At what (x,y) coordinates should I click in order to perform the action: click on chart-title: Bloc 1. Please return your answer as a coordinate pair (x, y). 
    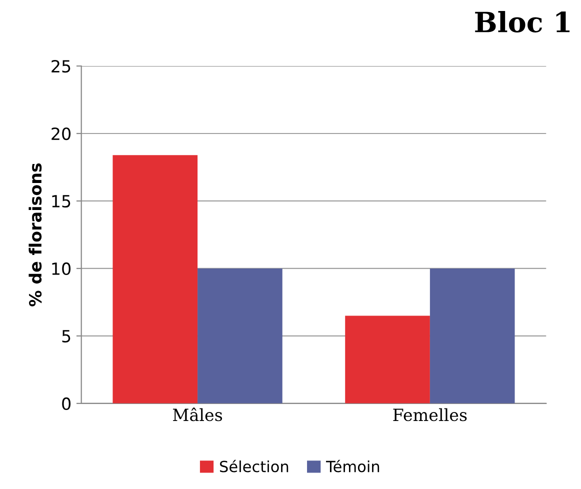
    Looking at the image, I should click on (522, 22).